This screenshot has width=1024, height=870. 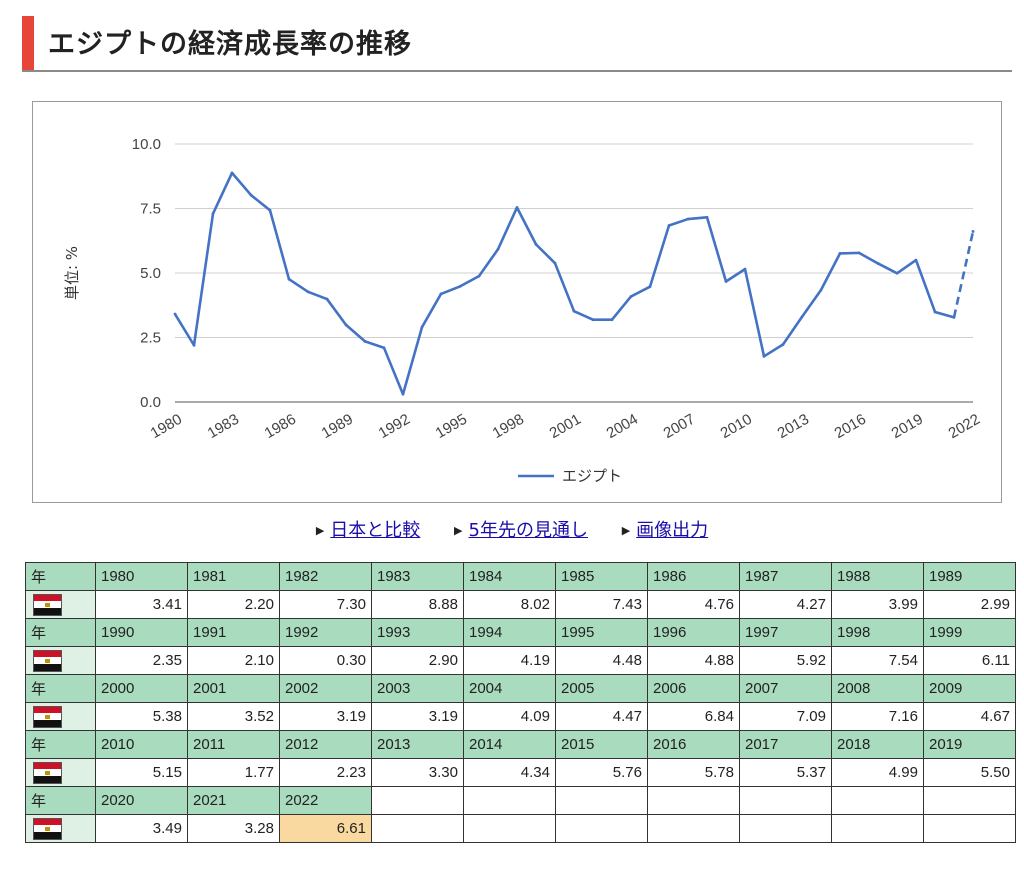 I want to click on year-cell: 2019, so click(x=969, y=744).